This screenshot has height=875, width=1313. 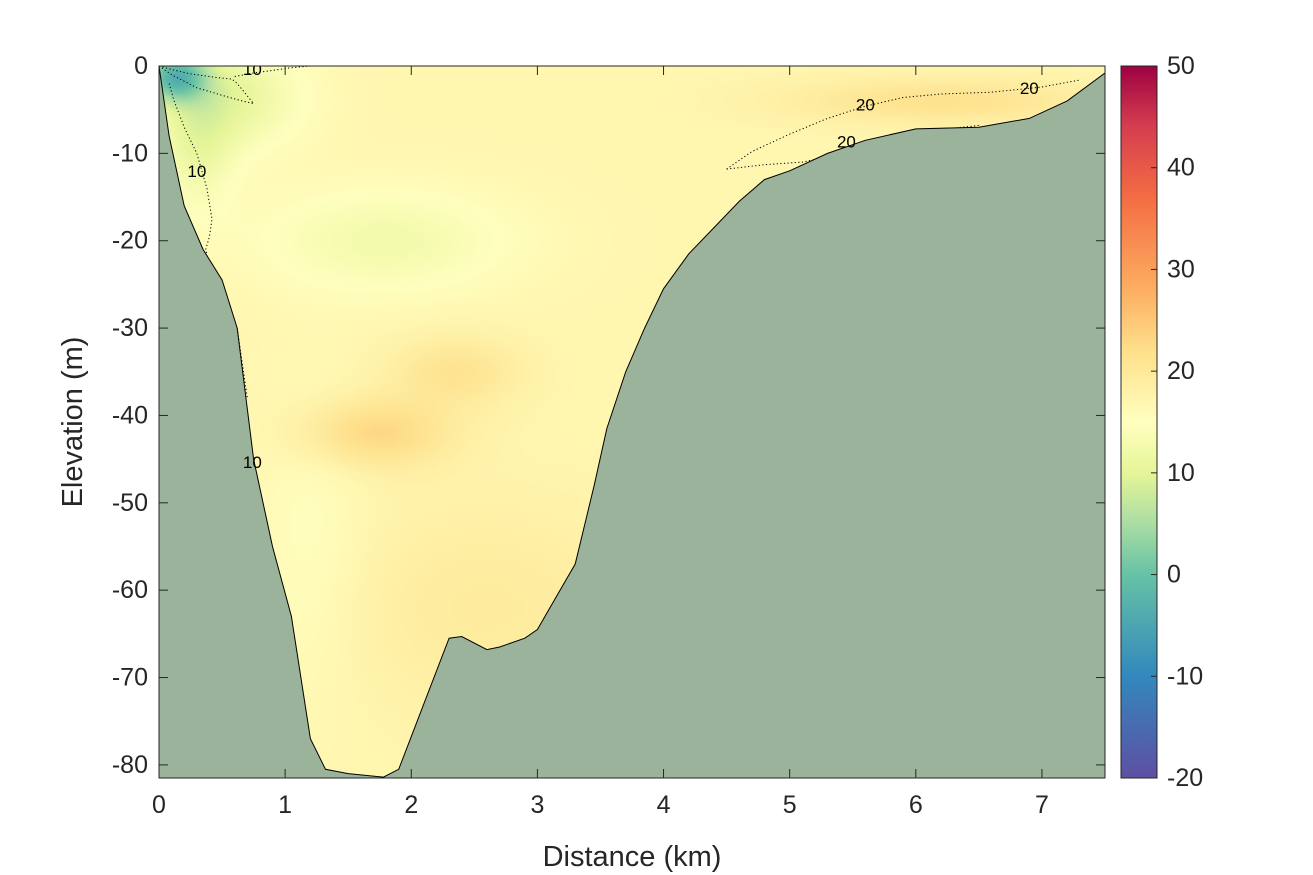 What do you see at coordinates (130, 590) in the screenshot?
I see `y-tick-label: -60` at bounding box center [130, 590].